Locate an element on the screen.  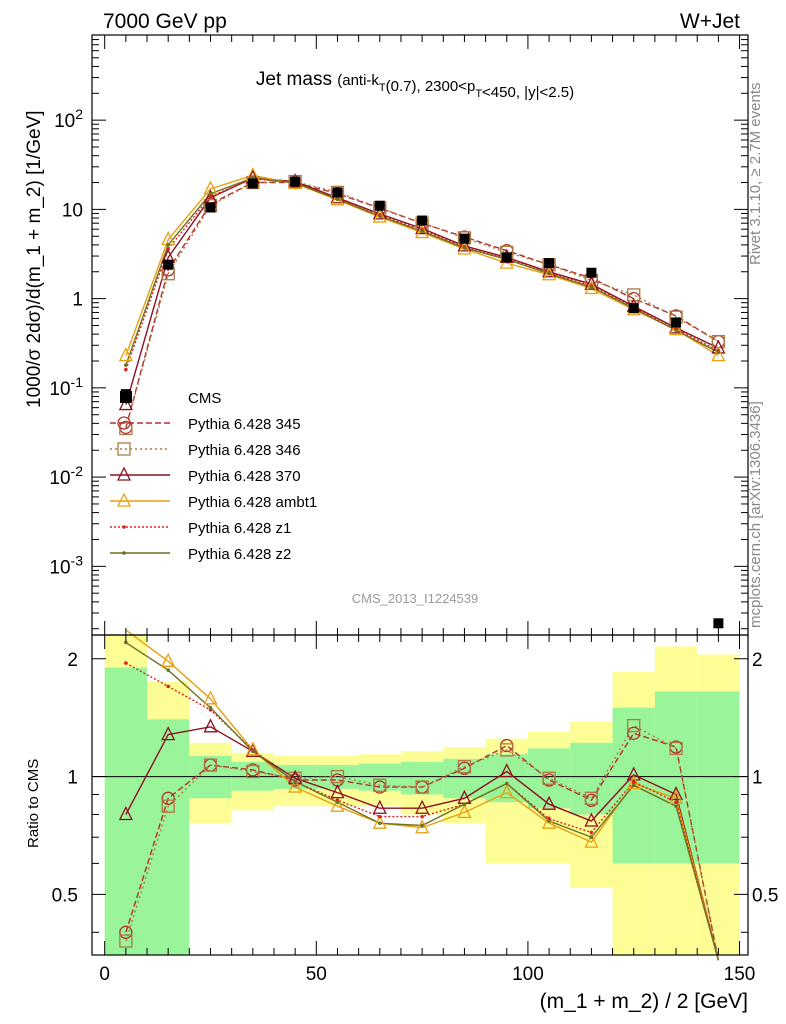
x-tick-label: 0 is located at coordinates (104, 974).